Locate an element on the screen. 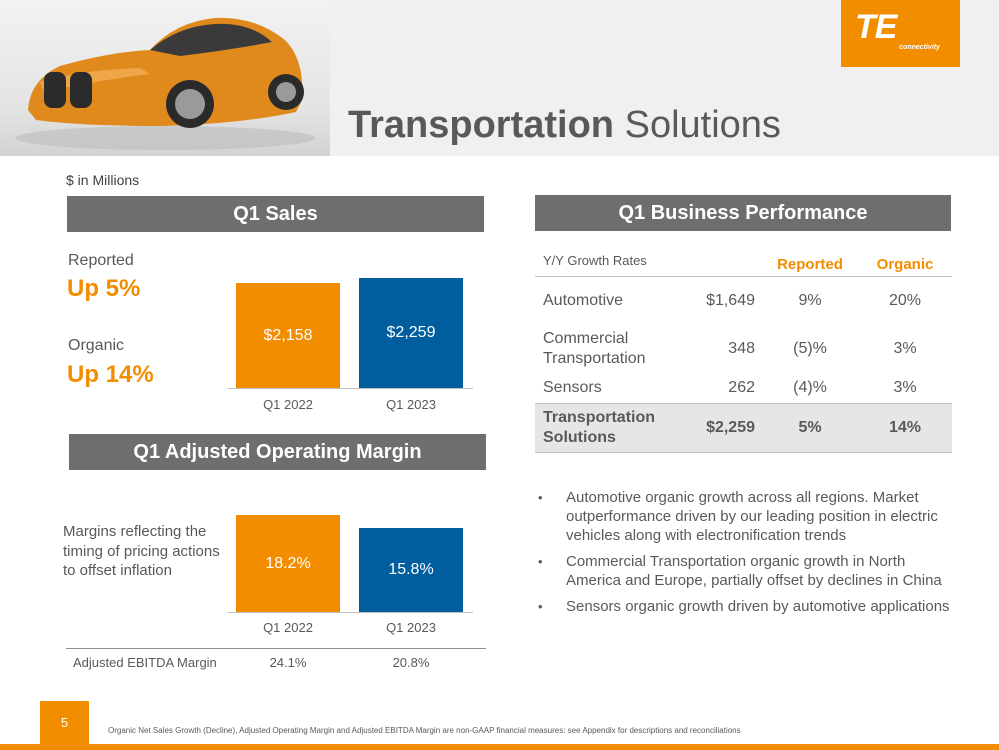  row-commercial-organic: 3% is located at coordinates (905, 348).